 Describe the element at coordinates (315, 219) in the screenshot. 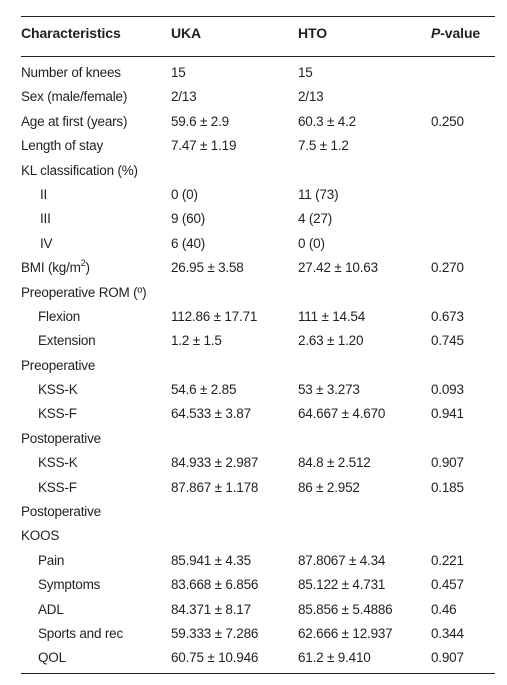

I see `row-hto-value: 4 (27)` at that location.